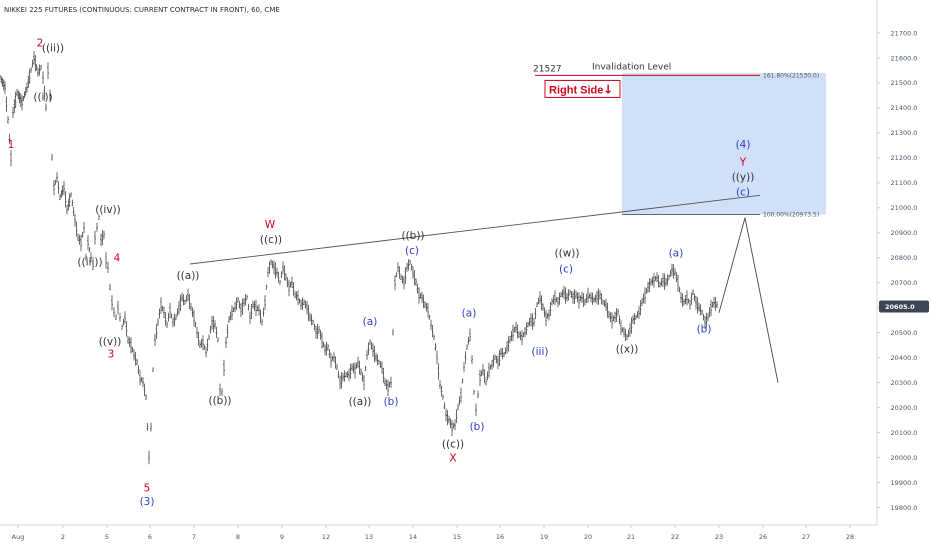  I want to click on y-tick-label: 20700.0, so click(904, 283).